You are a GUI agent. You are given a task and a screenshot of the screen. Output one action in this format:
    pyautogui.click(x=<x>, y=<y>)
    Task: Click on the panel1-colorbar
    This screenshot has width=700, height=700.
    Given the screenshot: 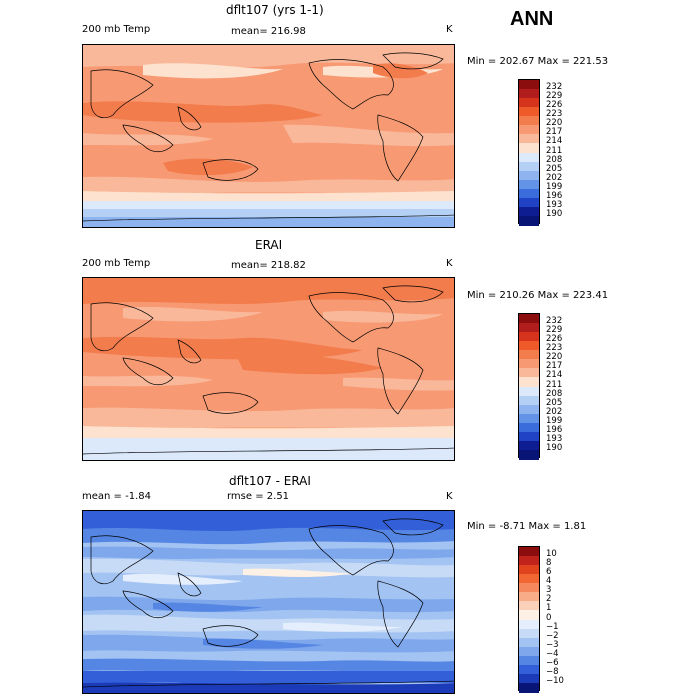 What is the action you would take?
    pyautogui.click(x=529, y=152)
    